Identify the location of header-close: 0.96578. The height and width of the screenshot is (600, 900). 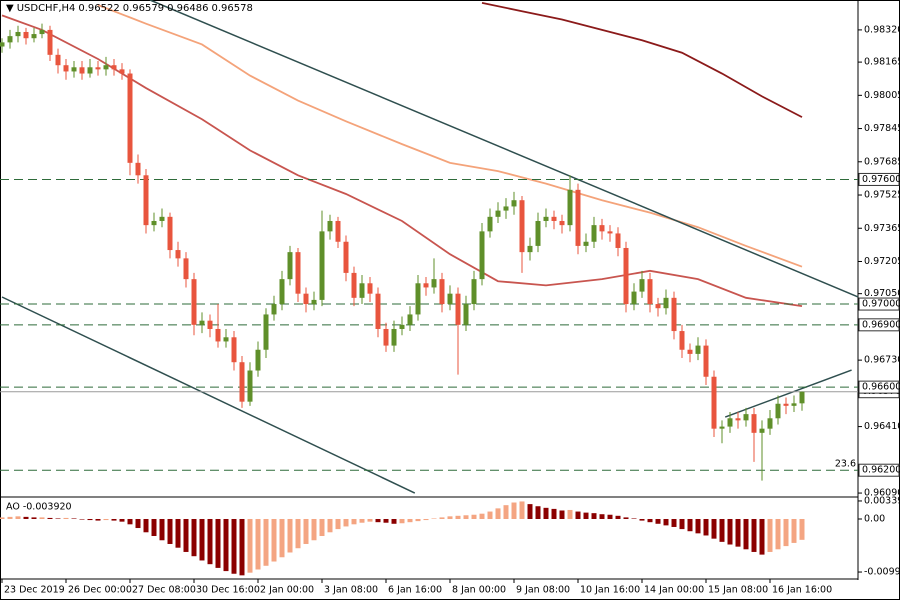
(232, 8).